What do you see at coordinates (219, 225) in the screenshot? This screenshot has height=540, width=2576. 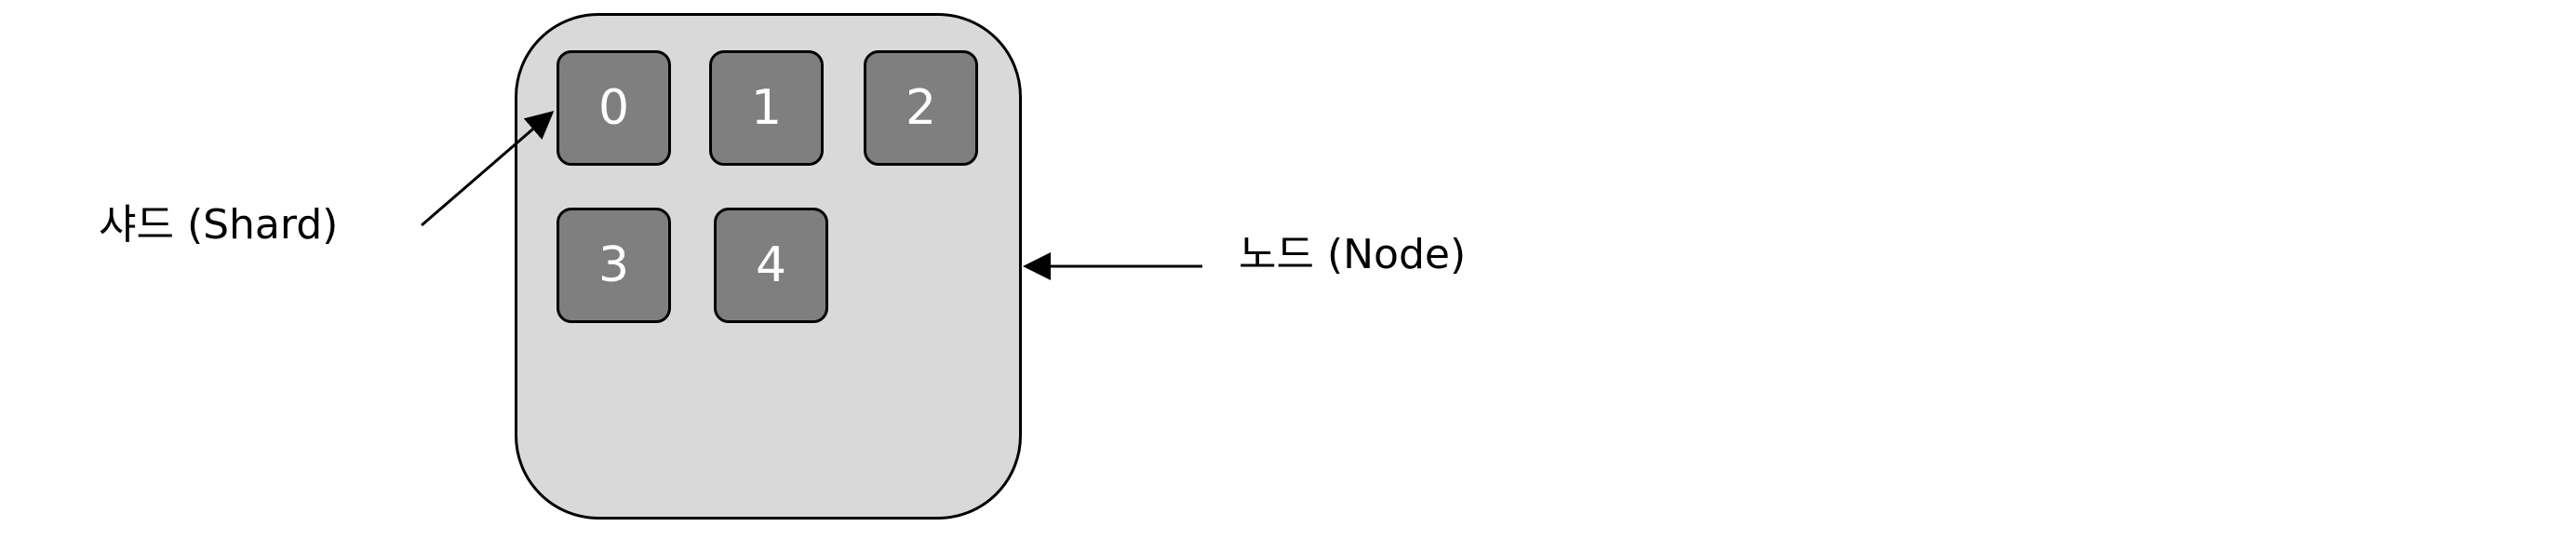 I see `shard-callout-label: 샤드 (Shard)` at bounding box center [219, 225].